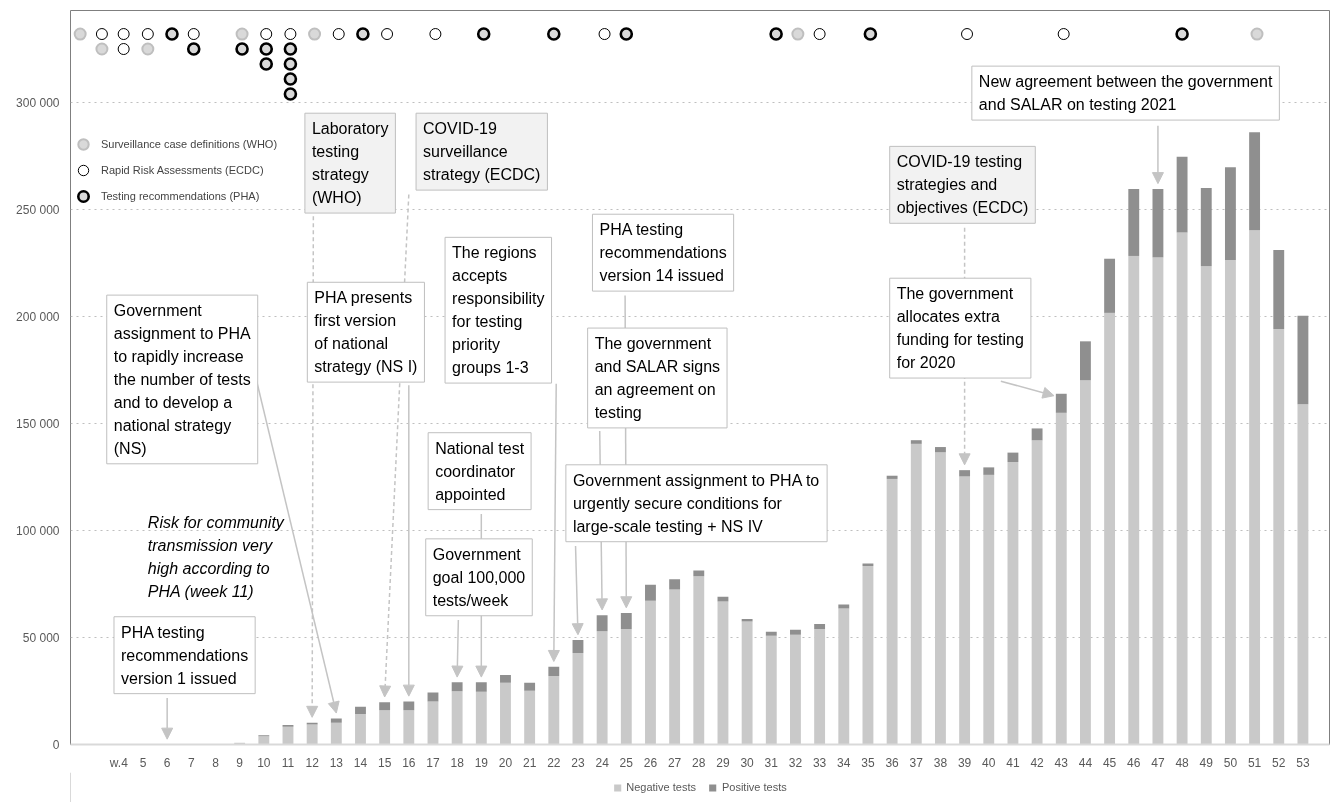  Describe the element at coordinates (626, 762) in the screenshot. I see `x-tick-label: 25` at that location.